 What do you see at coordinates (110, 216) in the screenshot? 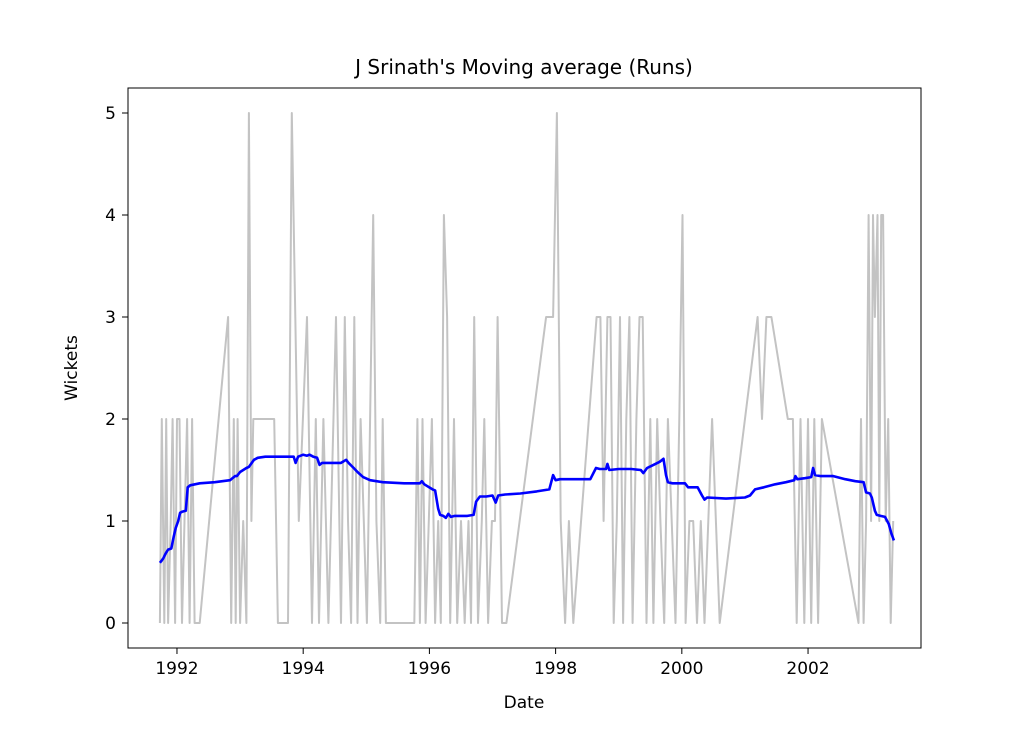
I see `y-tick-label: 4` at bounding box center [110, 216].